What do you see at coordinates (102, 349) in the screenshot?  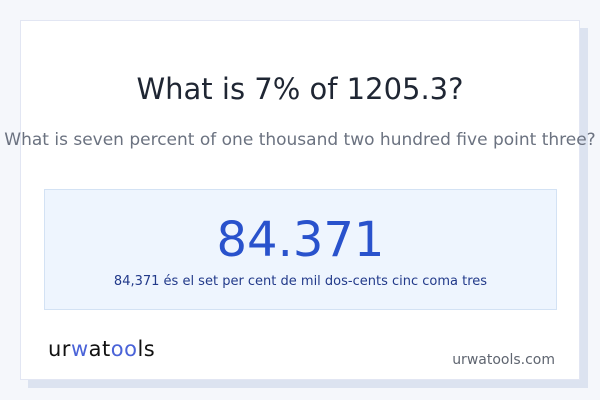 I see `urwatools-logo: urwatools` at bounding box center [102, 349].